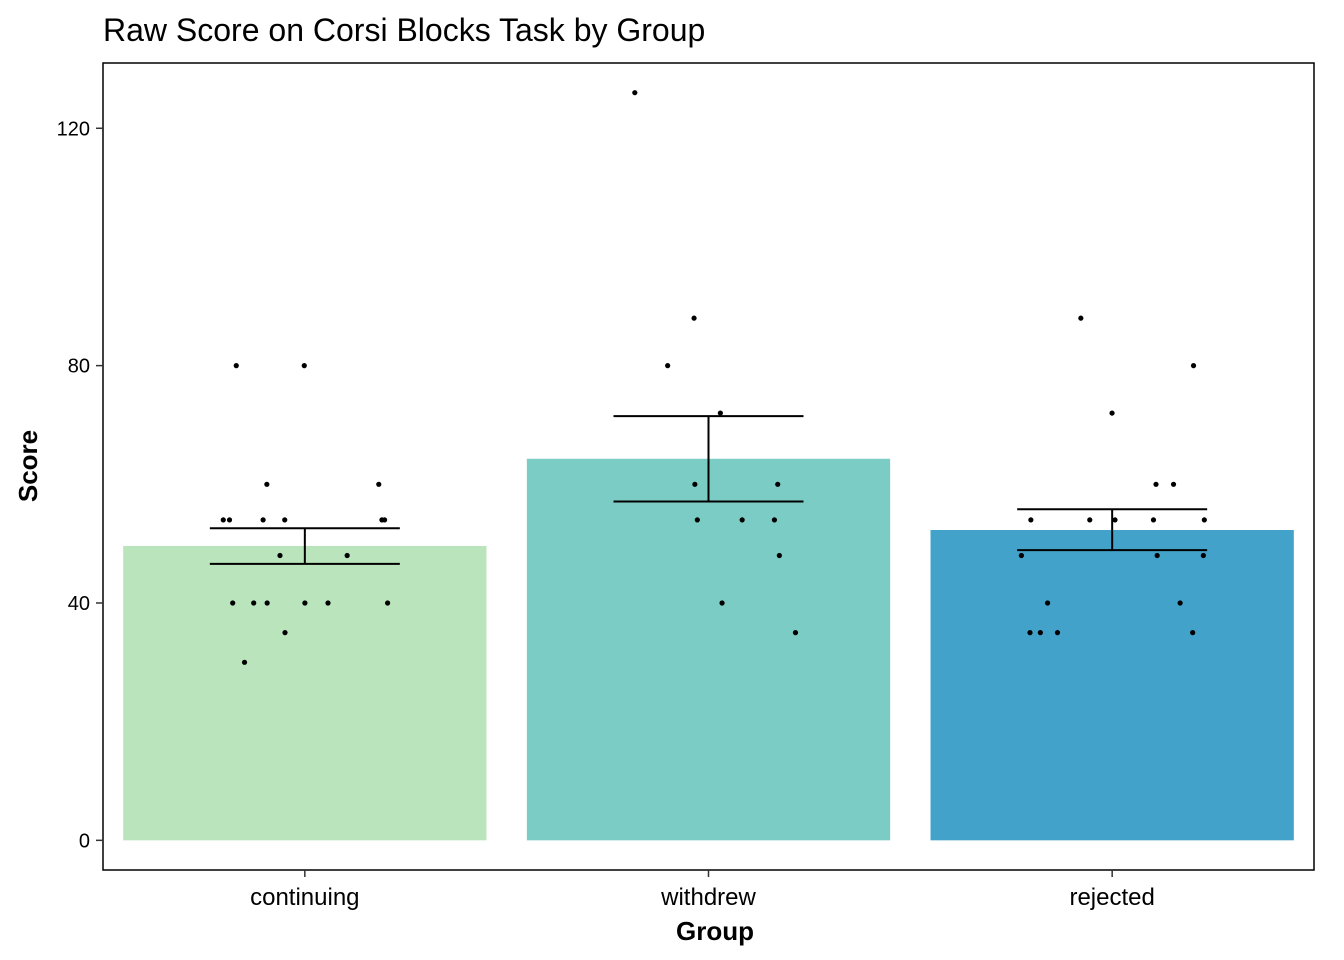  Describe the element at coordinates (73, 129) in the screenshot. I see `y-tick-label: 120` at that location.